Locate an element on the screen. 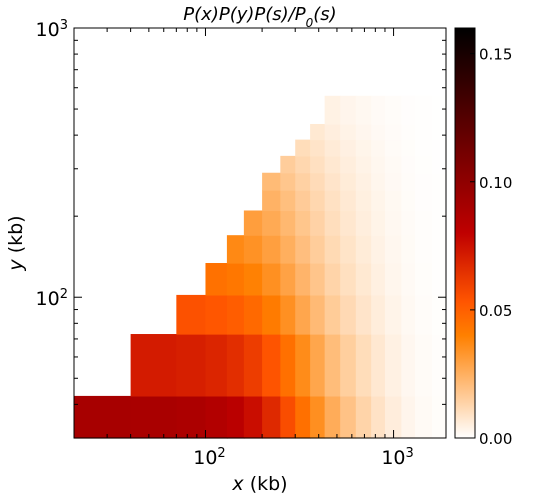 This screenshot has width=550, height=500. x-tick-label: 10² is located at coordinates (209, 458).